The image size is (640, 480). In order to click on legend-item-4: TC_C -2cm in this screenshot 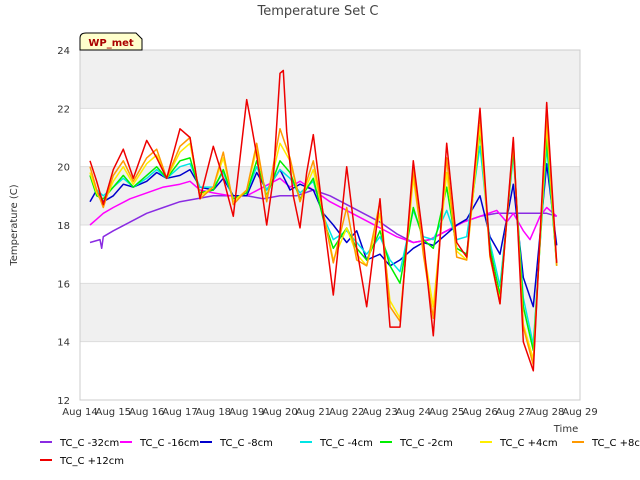, I will do `click(416, 443)`.